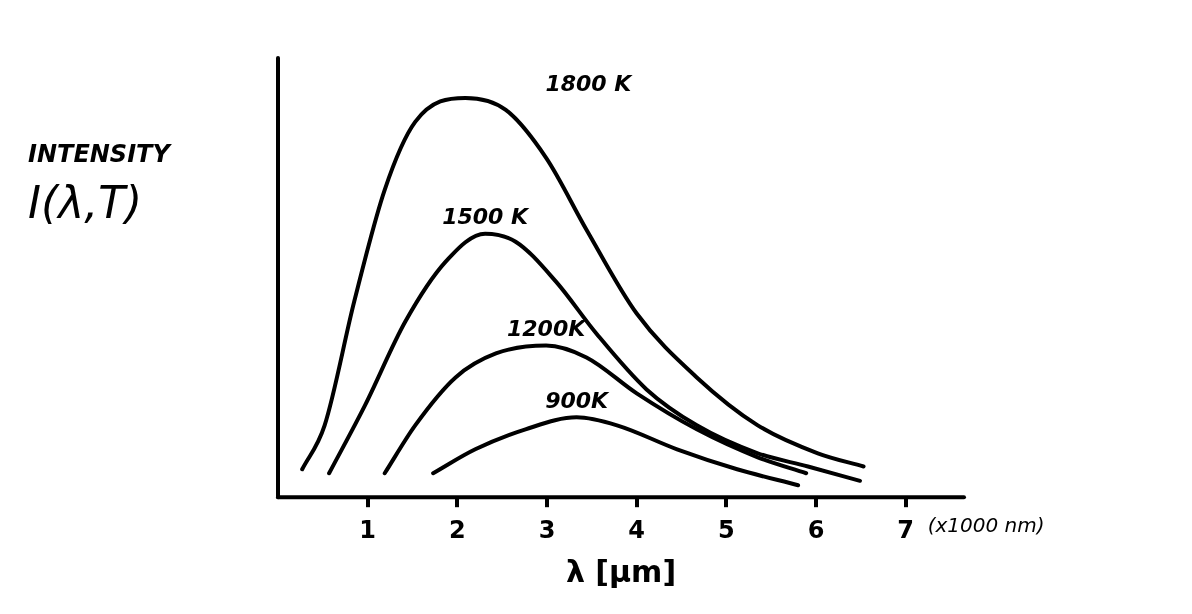  What do you see at coordinates (816, 529) in the screenshot?
I see `x-tick-label: 6` at bounding box center [816, 529].